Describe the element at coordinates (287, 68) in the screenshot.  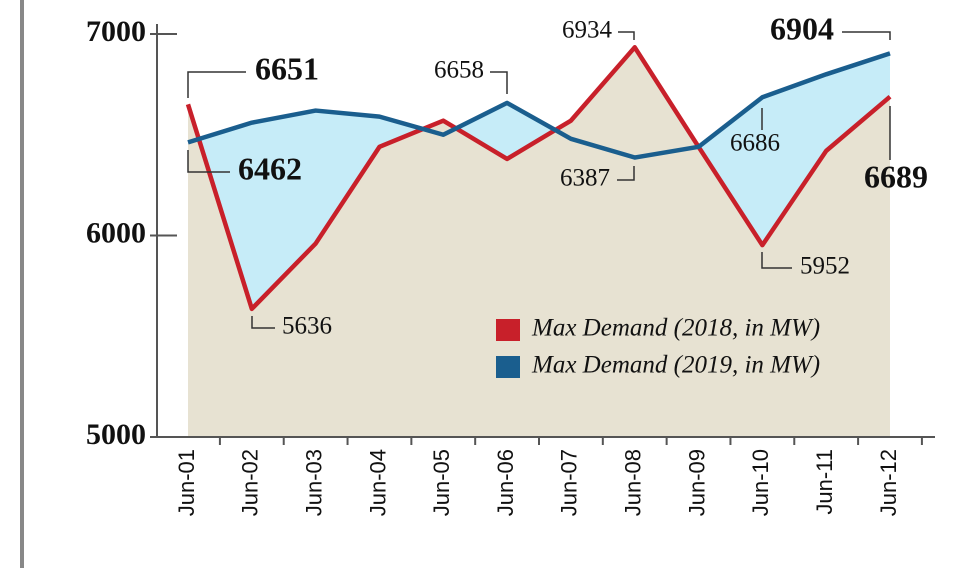
I see `data-label: 6651` at that location.